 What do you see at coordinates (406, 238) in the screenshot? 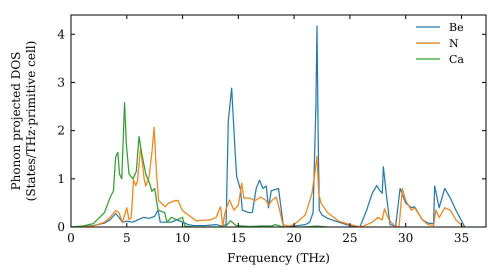
I see `x-tick-label: 30` at bounding box center [406, 238].